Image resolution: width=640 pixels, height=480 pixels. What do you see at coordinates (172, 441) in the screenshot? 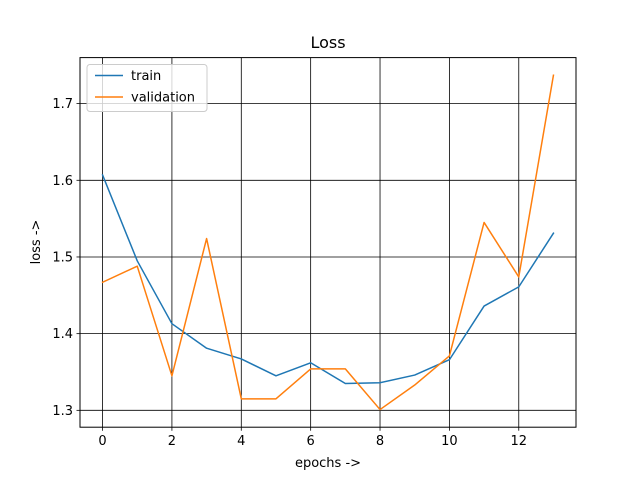
I see `x-tick-label: 2` at bounding box center [172, 441].